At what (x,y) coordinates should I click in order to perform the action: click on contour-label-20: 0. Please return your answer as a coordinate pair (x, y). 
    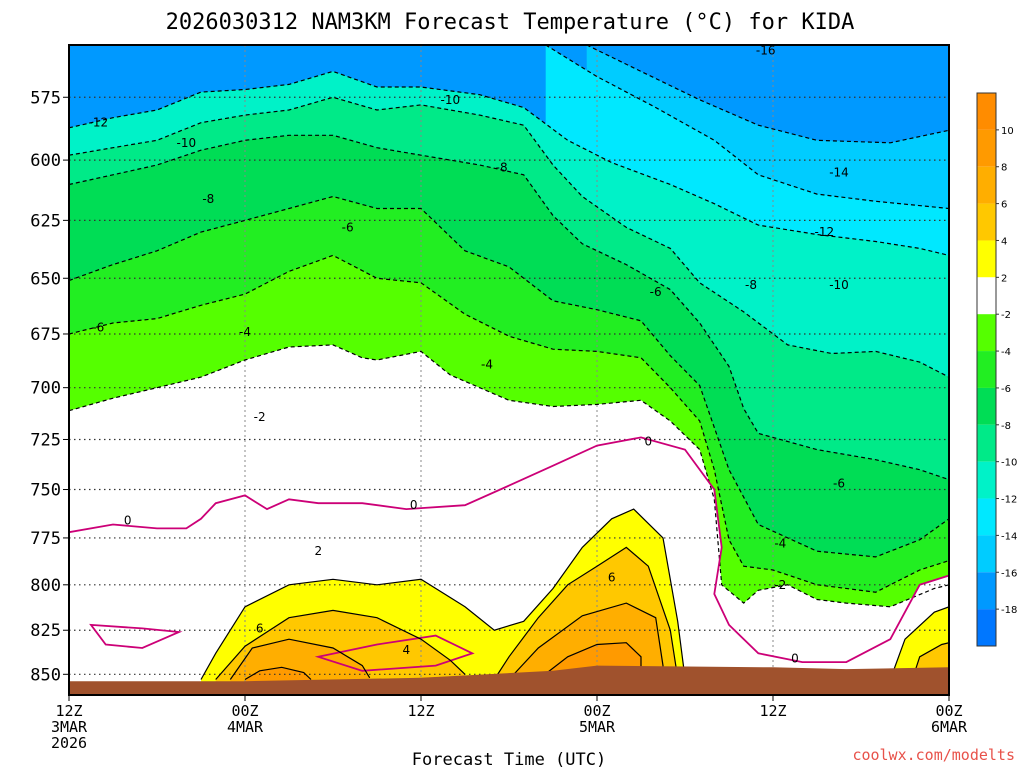
    Looking at the image, I should click on (414, 505).